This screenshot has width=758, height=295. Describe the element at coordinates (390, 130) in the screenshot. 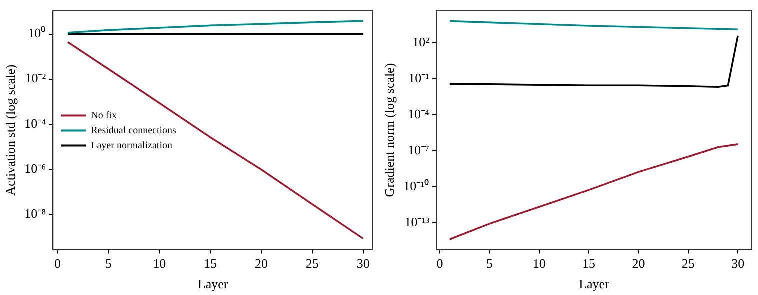

I see `y-axis-title: Gradient norm (log scale)` at that location.